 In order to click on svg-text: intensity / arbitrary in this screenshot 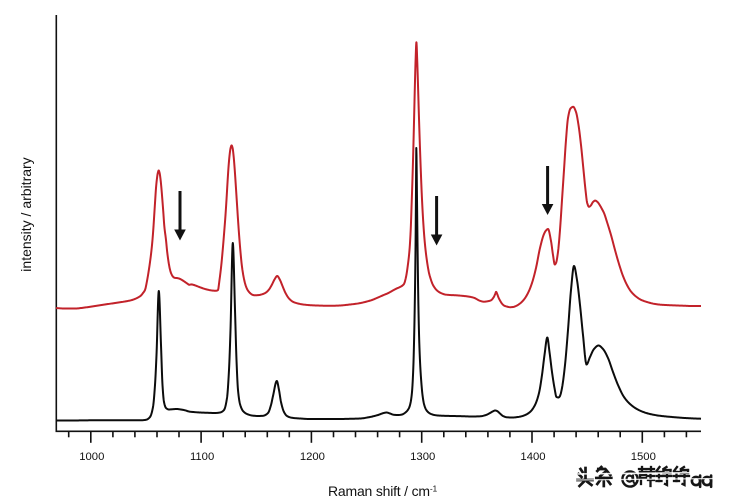, I will do `click(26, 214)`.